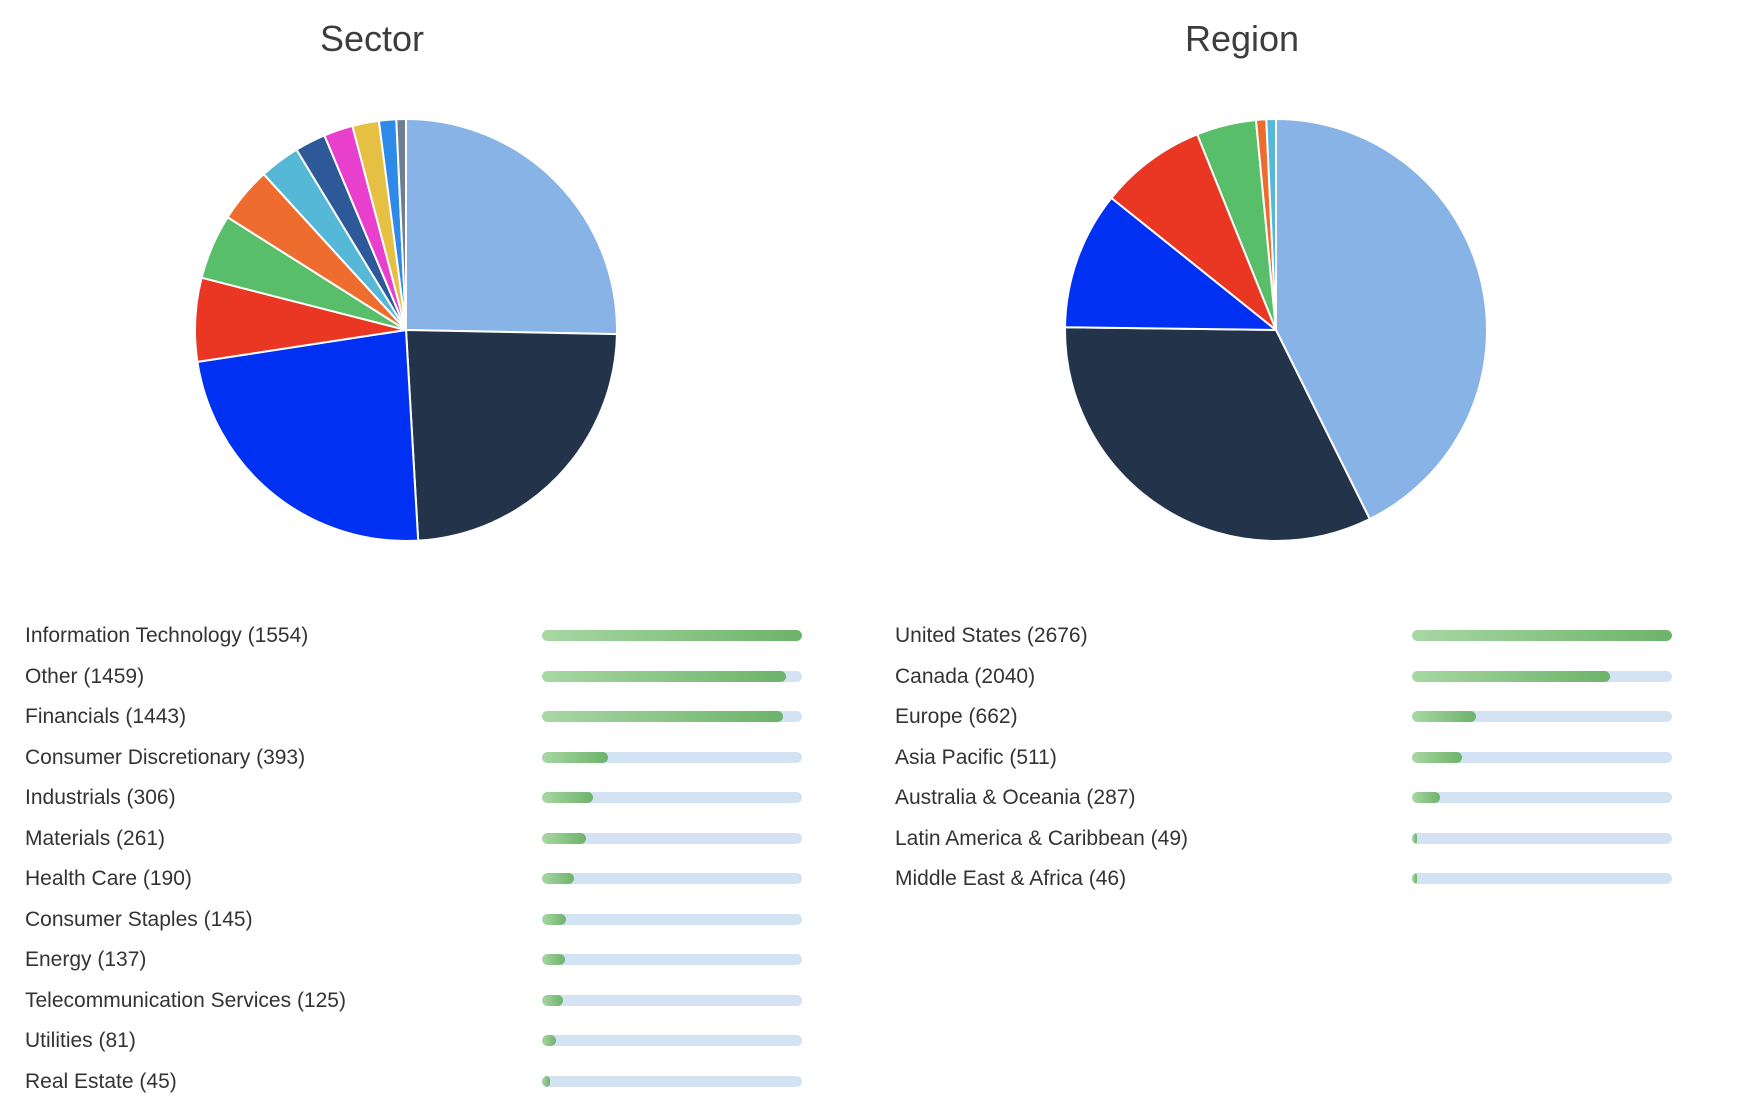 The width and height of the screenshot is (1740, 1102). Describe the element at coordinates (1290, 796) in the screenshot. I see `region-legend-item: Australia & Oceania (287)` at that location.